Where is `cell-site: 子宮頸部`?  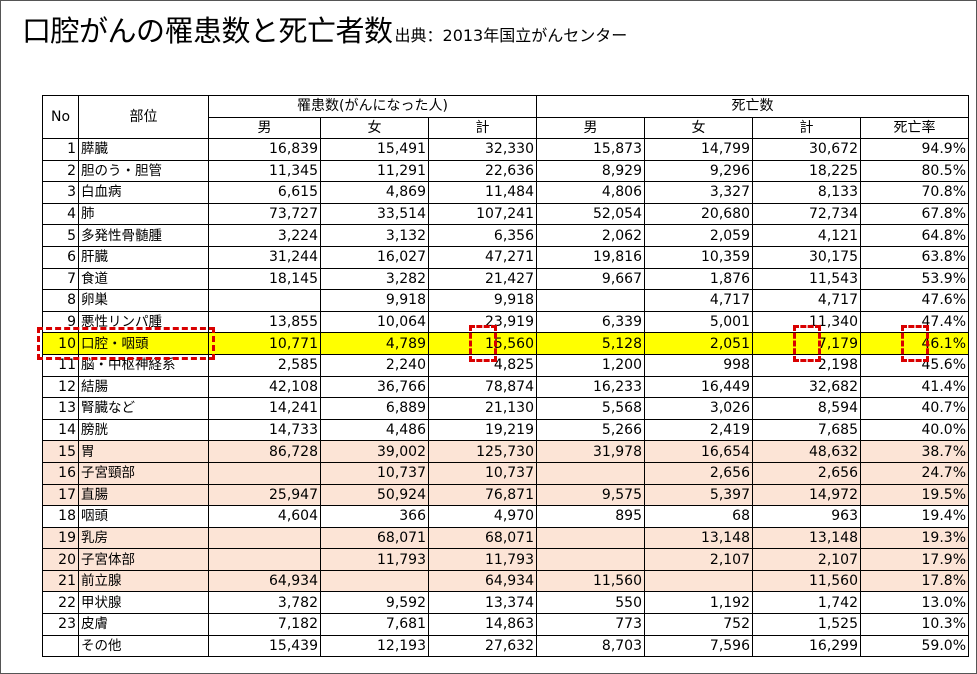
cell-site: 子宮頸部 is located at coordinates (143, 473).